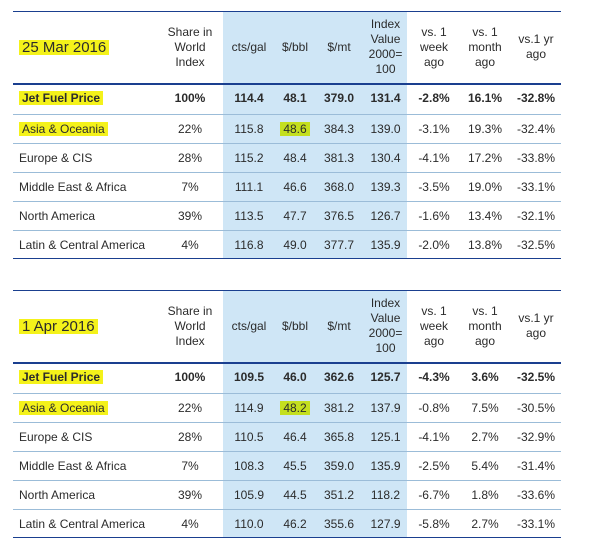 Image resolution: width=589 pixels, height=544 pixels. I want to click on region-name: Middle East & Africa, so click(73, 187).